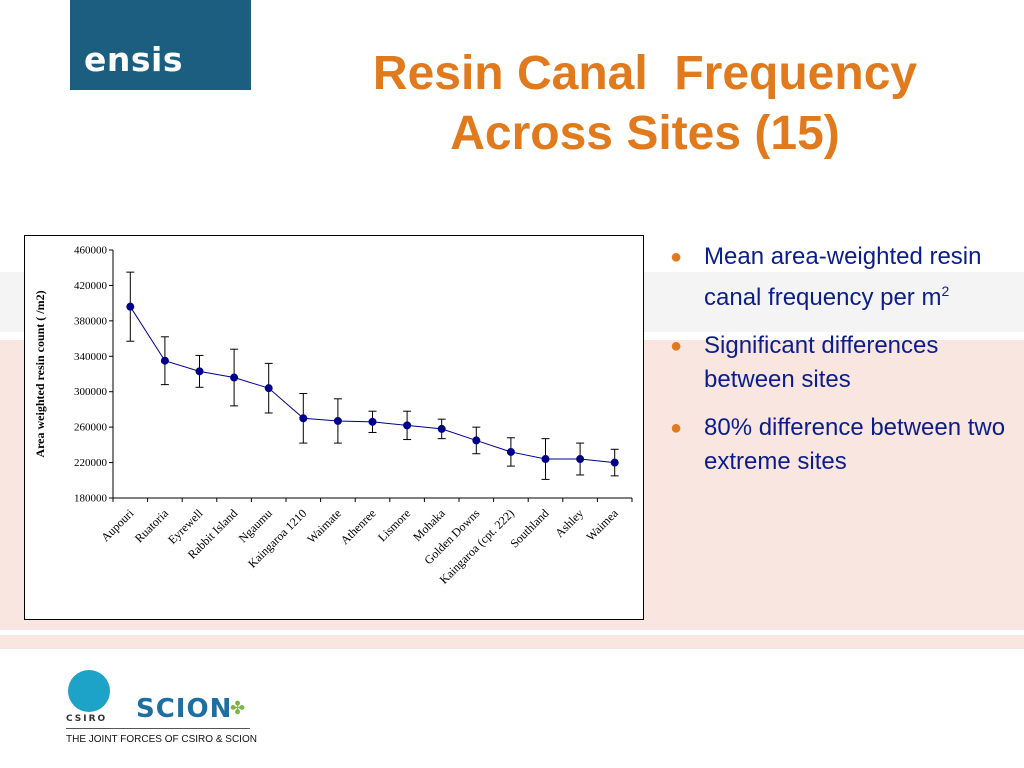  I want to click on ensis-logo: ensis, so click(160, 45).